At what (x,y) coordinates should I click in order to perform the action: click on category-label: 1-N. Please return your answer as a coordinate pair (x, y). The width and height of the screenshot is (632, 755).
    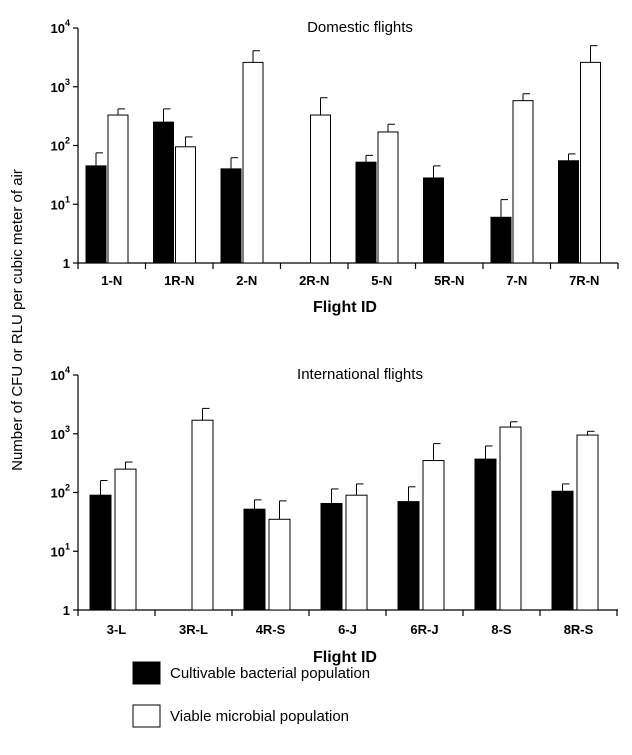
    Looking at the image, I should click on (111, 280).